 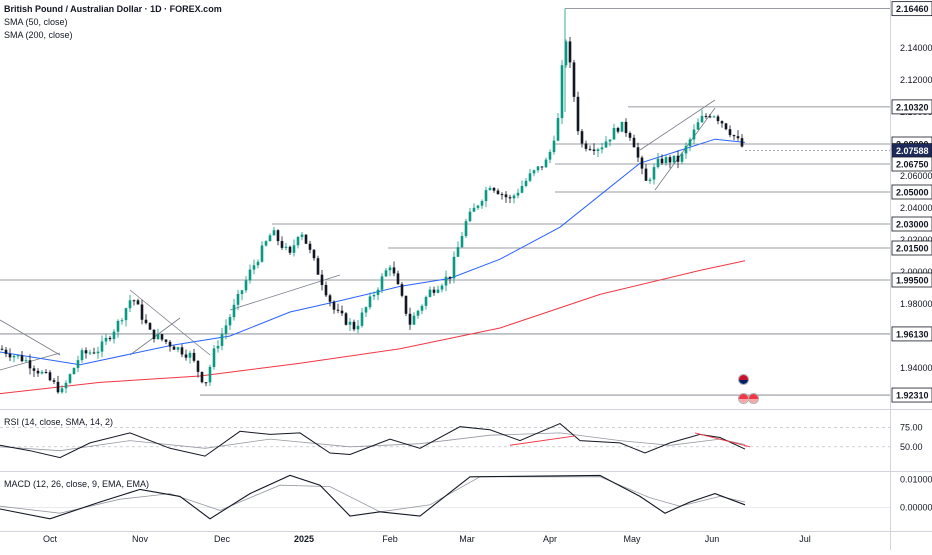 What do you see at coordinates (912, 281) in the screenshot?
I see `level-price-label: 1.99500` at bounding box center [912, 281].